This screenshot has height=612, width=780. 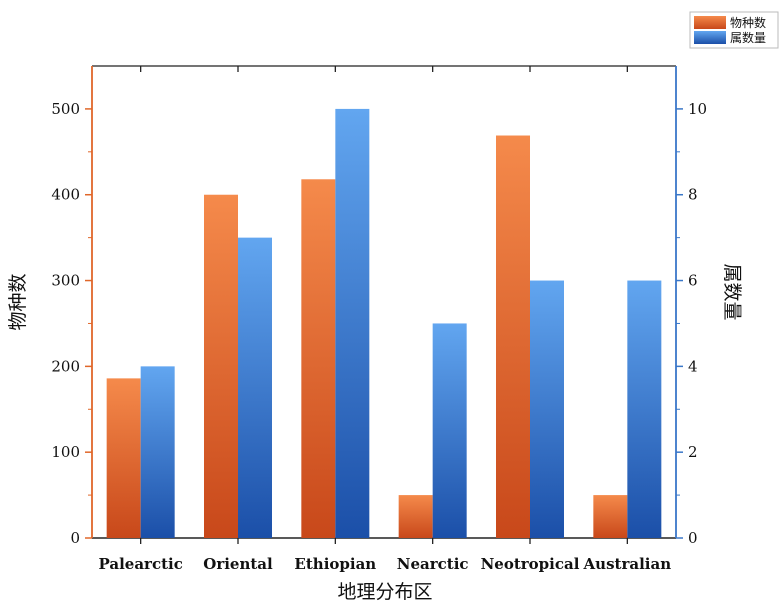 I want to click on right-y-axis-title: 属数量, so click(x=732, y=291).